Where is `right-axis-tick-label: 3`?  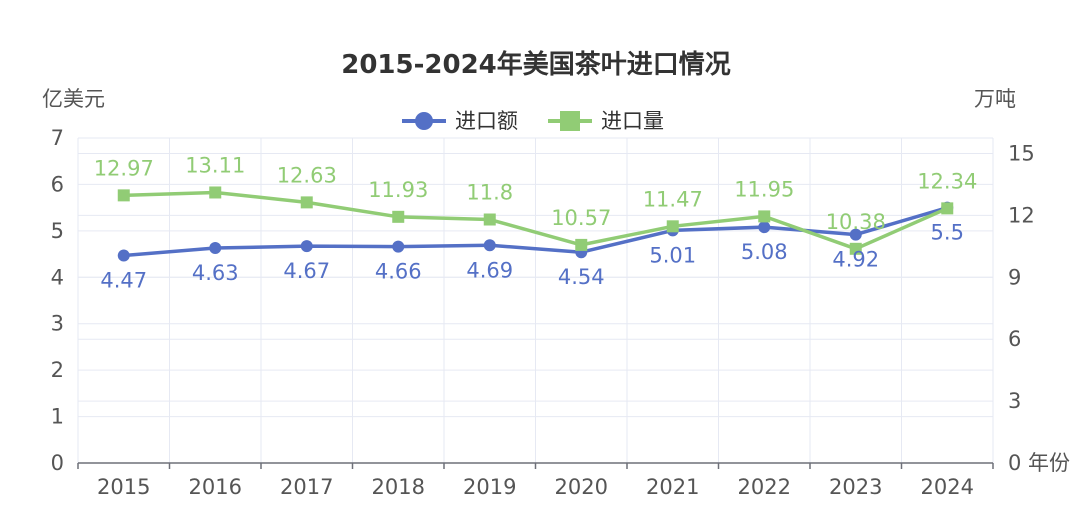 right-axis-tick-label: 3 is located at coordinates (1014, 401).